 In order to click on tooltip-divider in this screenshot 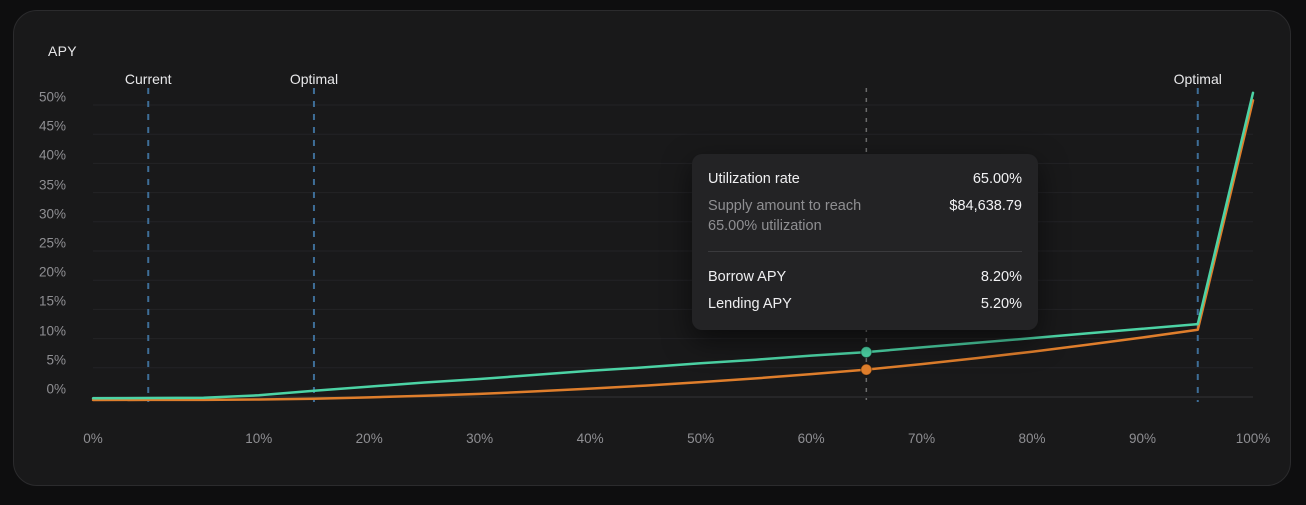, I will do `click(865, 251)`.